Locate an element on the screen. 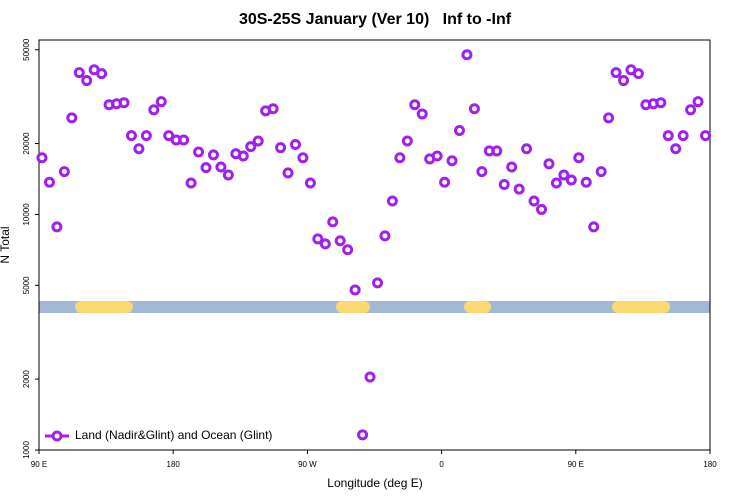 The width and height of the screenshot is (750, 500). y-tick-label: 20000 is located at coordinates (26, 143).